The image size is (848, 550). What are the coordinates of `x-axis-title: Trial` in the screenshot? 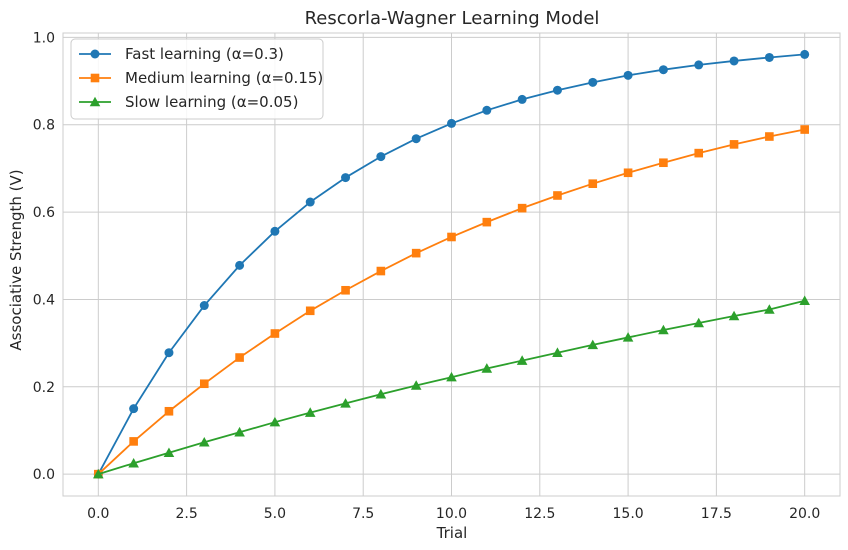 It's located at (452, 533).